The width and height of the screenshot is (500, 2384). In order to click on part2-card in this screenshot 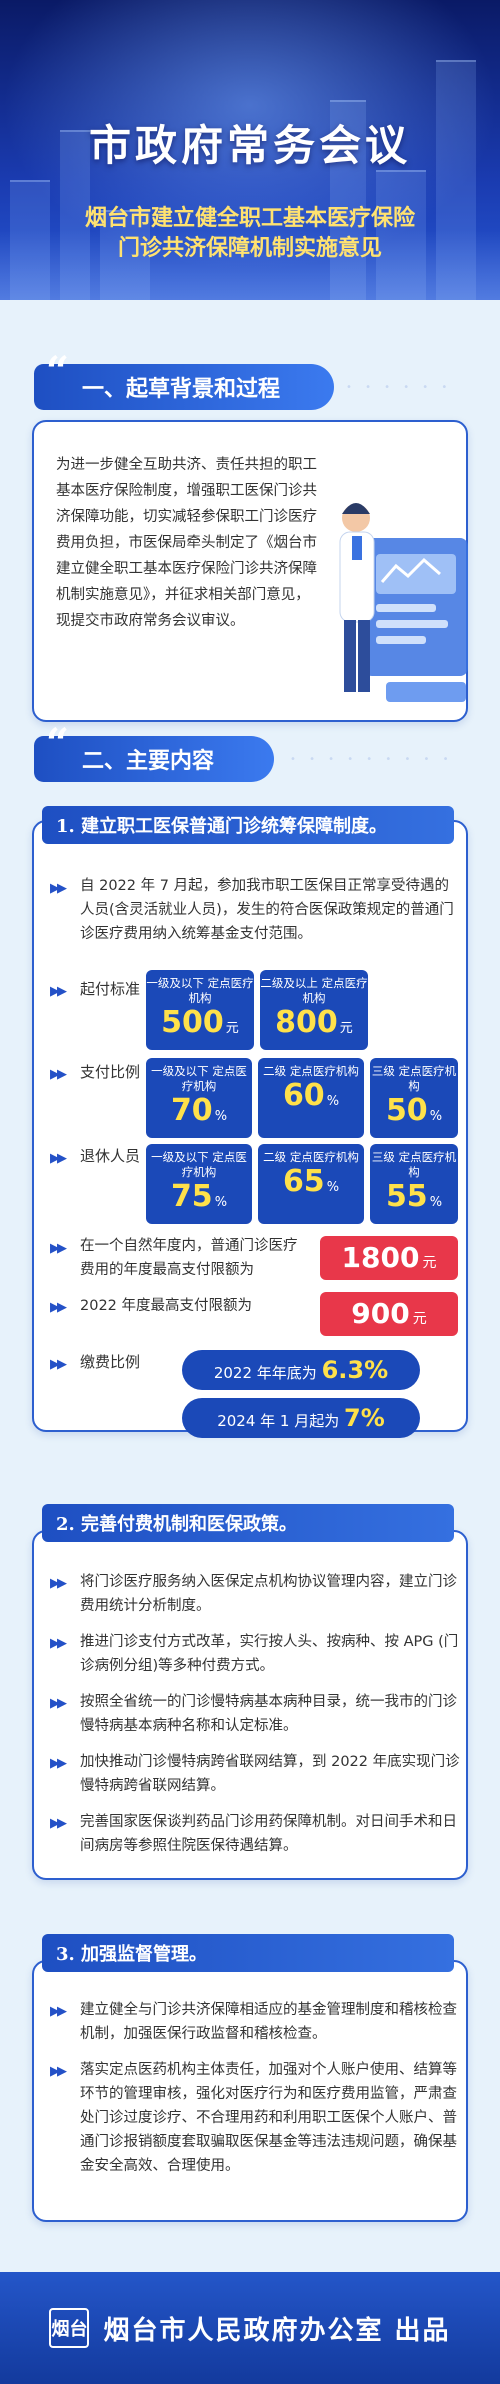, I will do `click(250, 1705)`.